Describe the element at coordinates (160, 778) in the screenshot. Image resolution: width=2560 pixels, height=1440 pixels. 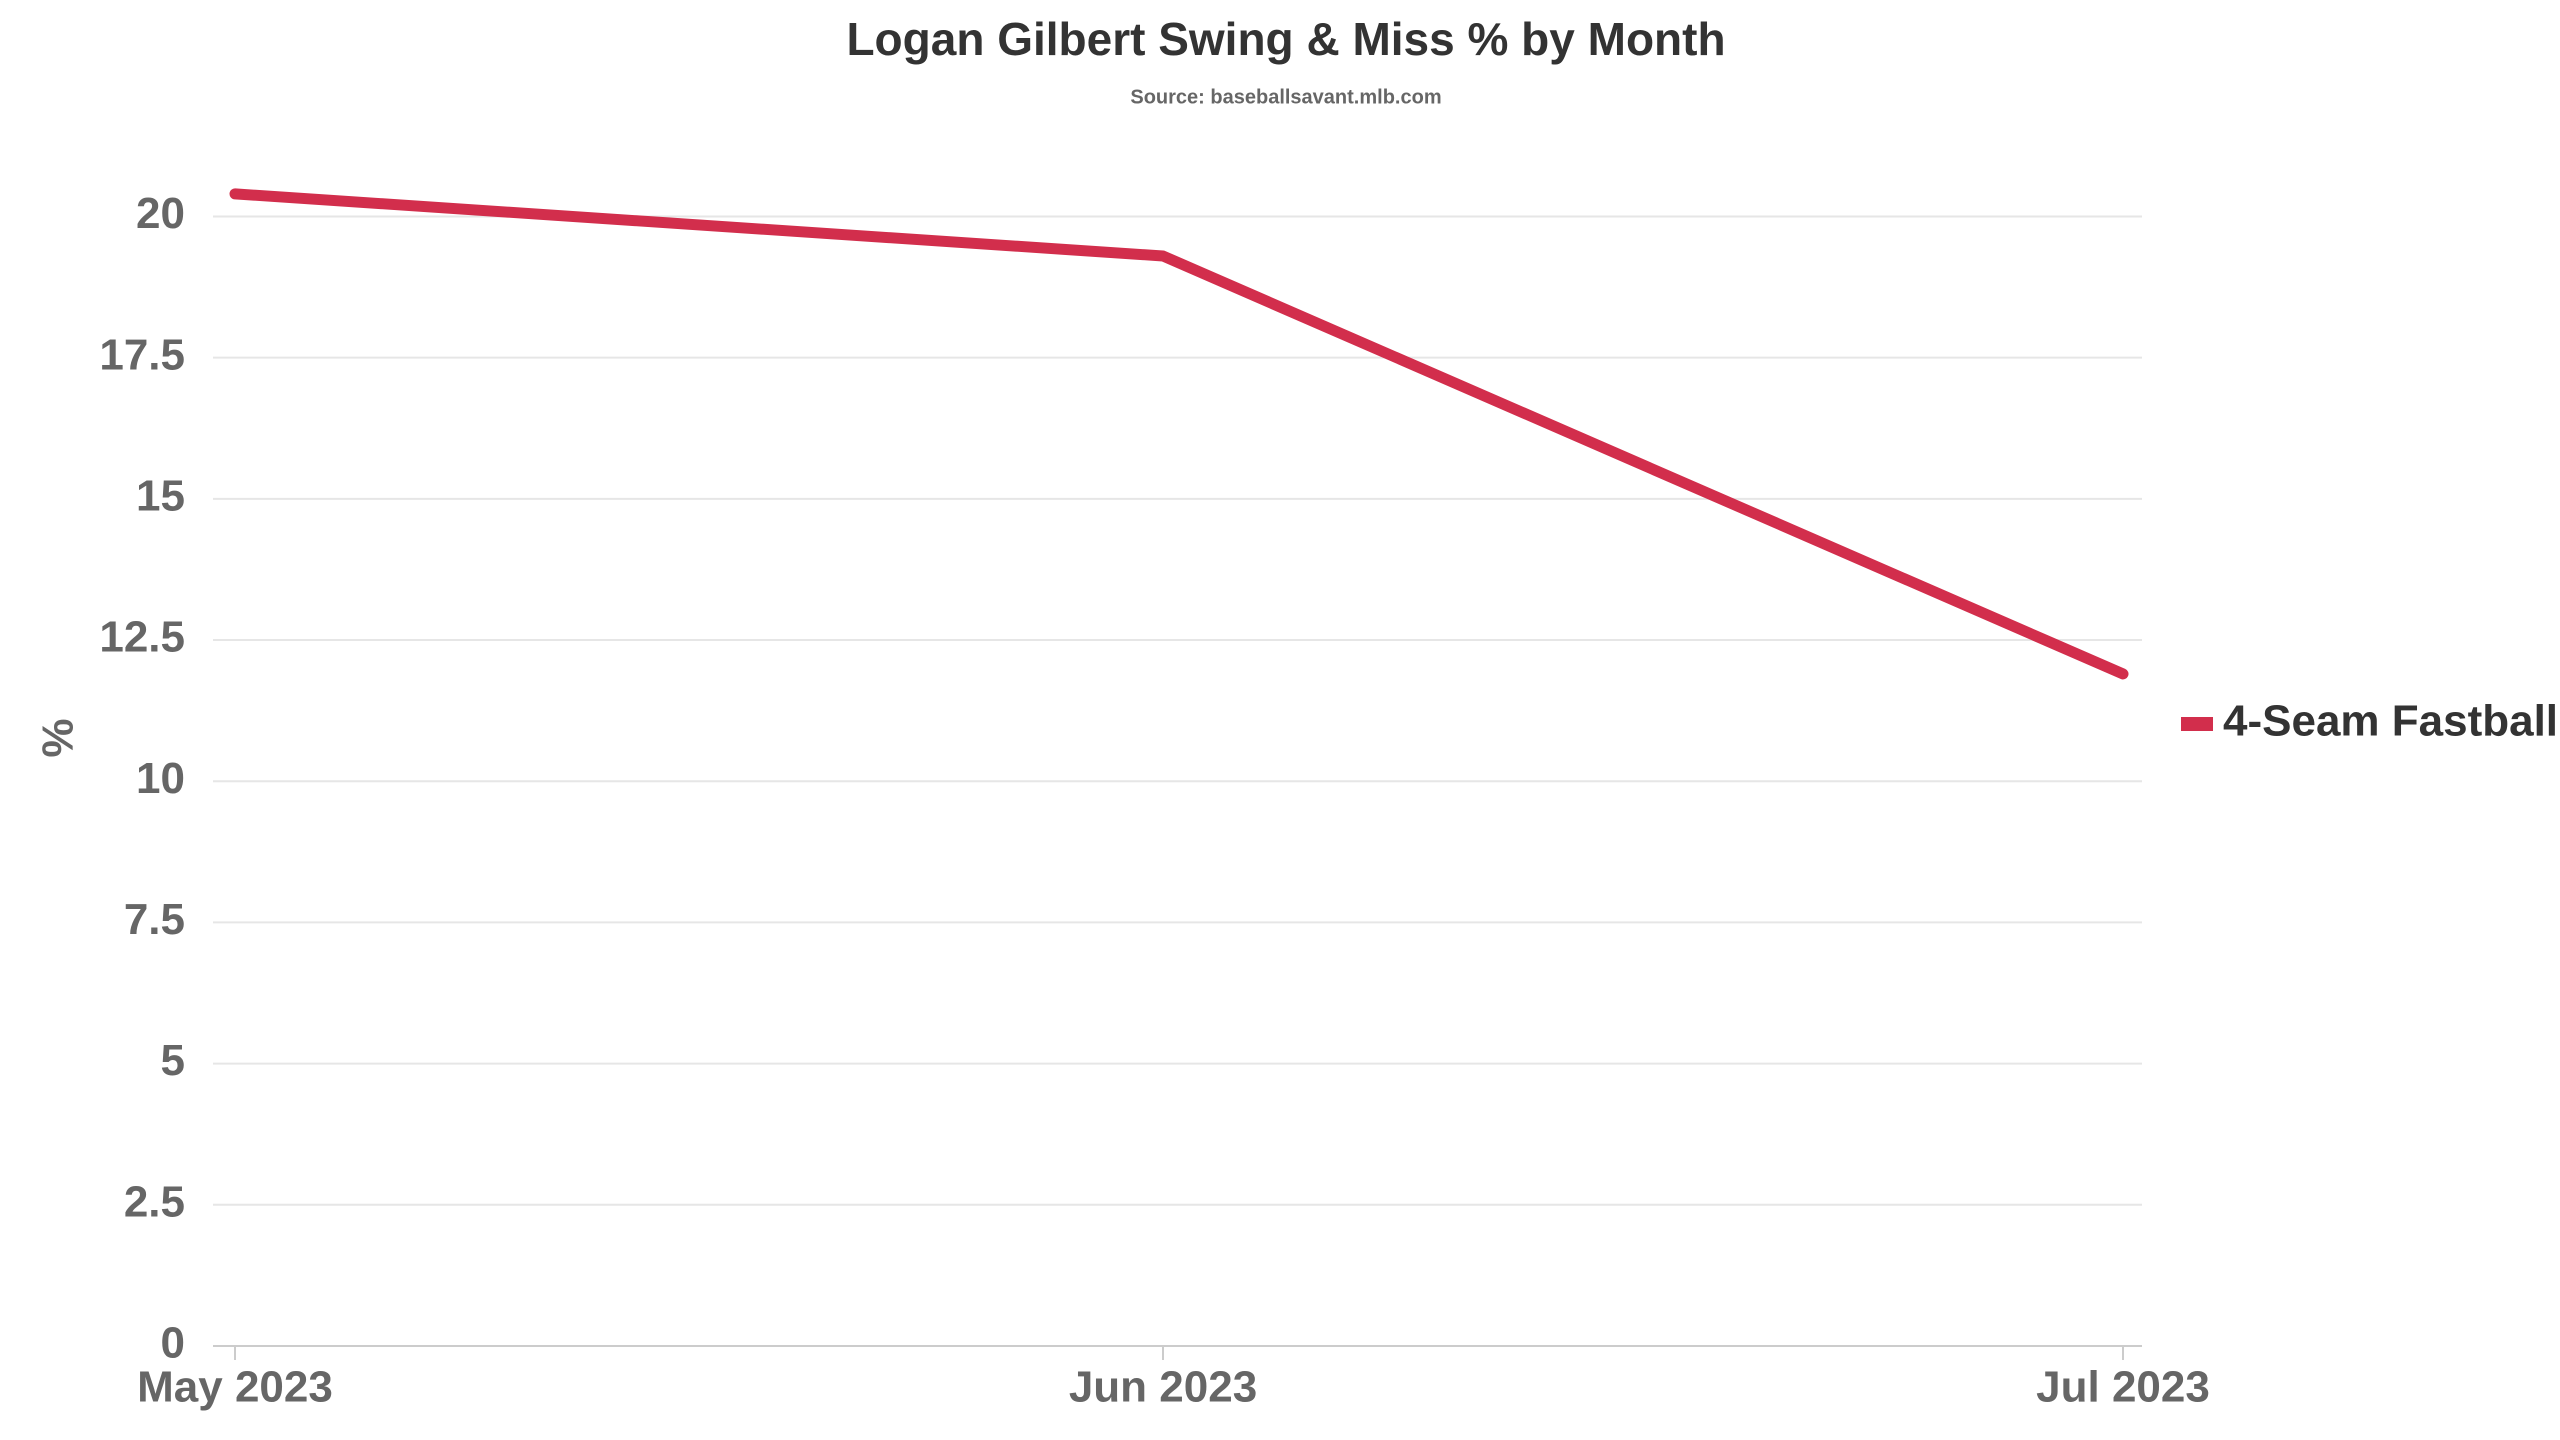
I see `y-tick-label: 10` at that location.